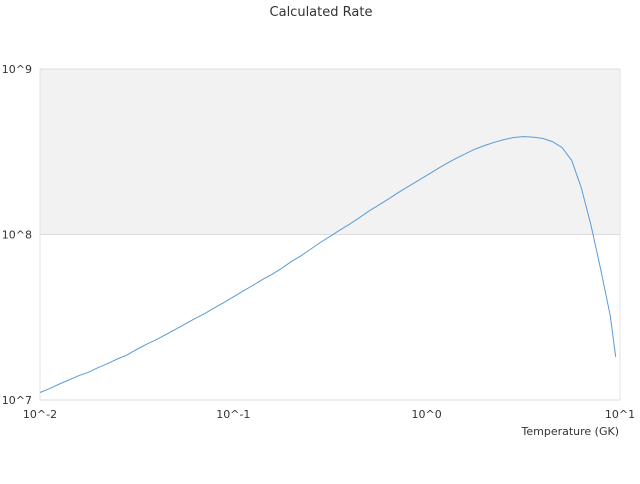  What do you see at coordinates (17, 235) in the screenshot?
I see `y-tick-label: 10^8` at bounding box center [17, 235].